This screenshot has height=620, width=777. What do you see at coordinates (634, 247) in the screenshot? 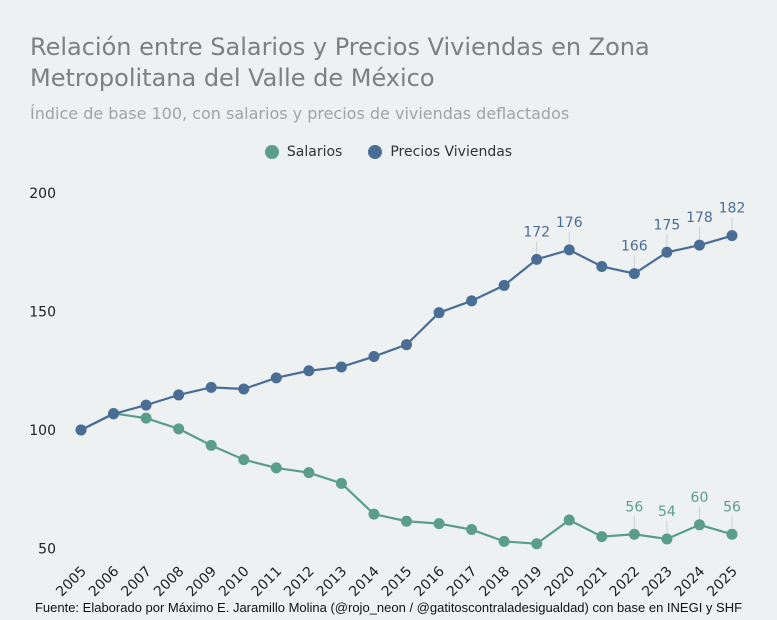
I see `data-label: 166` at bounding box center [634, 247].